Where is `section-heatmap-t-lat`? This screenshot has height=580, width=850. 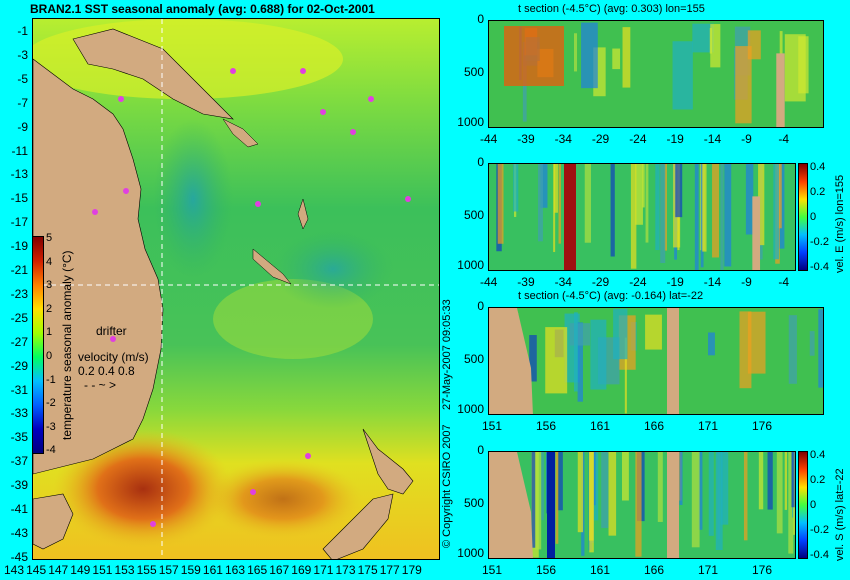 section-heatmap-t-lat is located at coordinates (656, 361).